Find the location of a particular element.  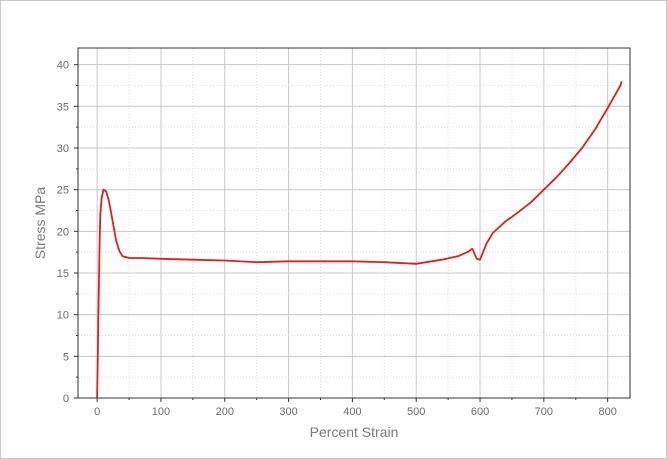

x-axis-title: Percent Strain is located at coordinates (354, 432).